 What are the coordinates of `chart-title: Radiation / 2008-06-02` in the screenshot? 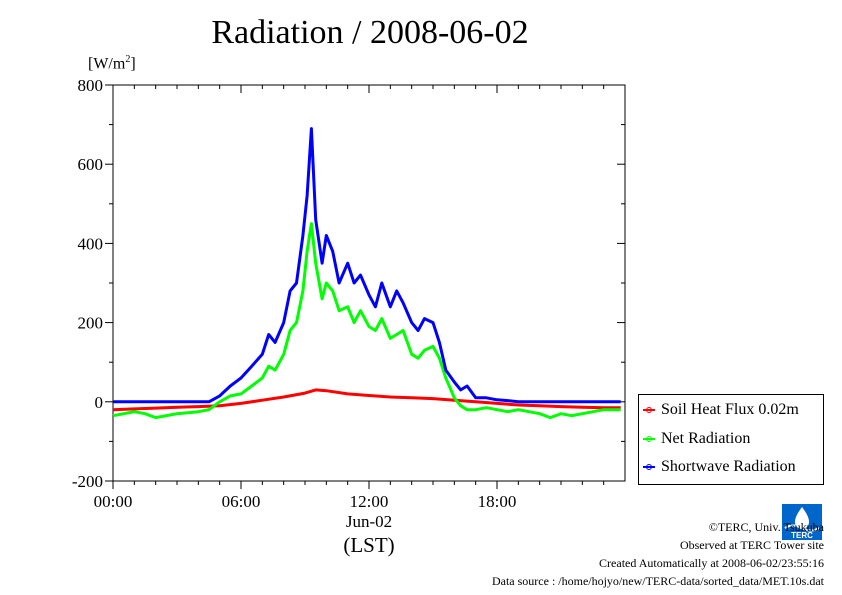 It's located at (370, 32).